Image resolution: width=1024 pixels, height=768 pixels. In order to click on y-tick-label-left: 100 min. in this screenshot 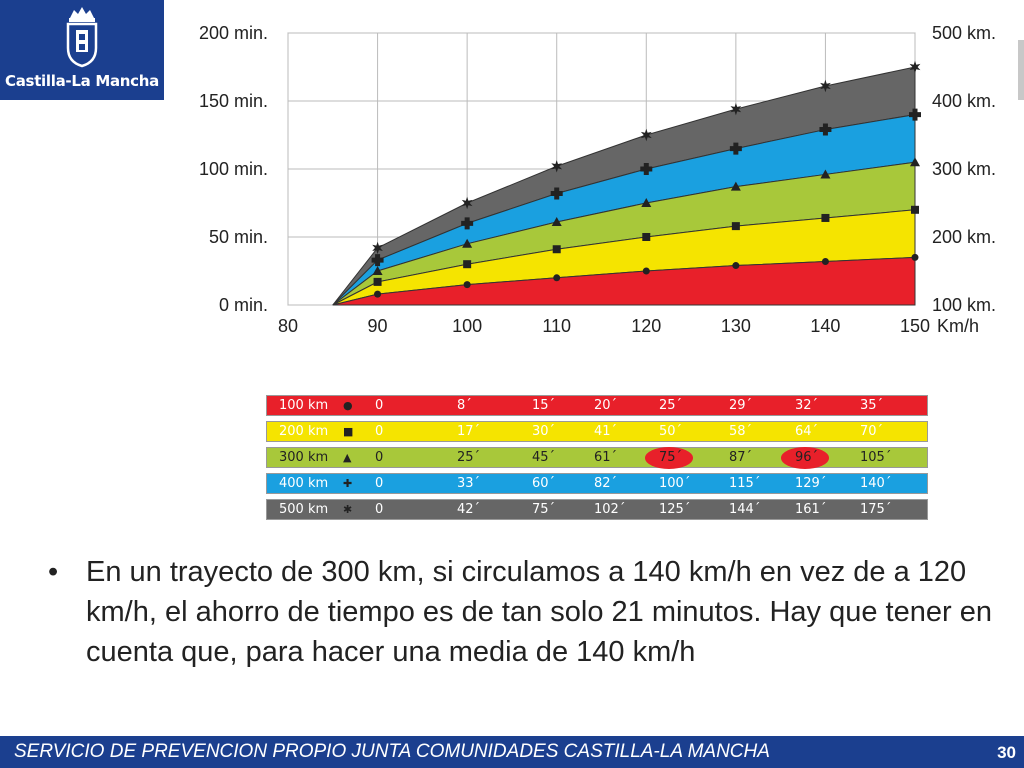, I will do `click(233, 169)`.